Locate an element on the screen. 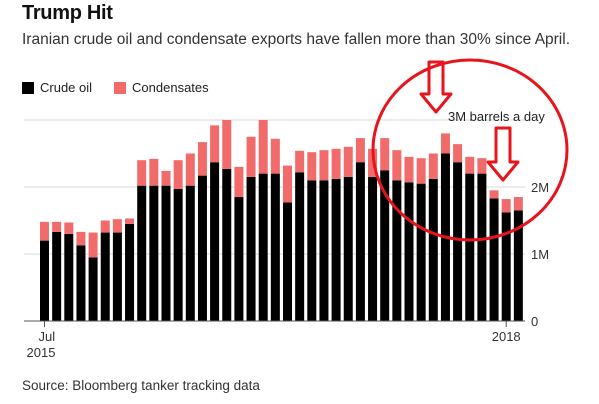  legend-item-crude: Crude oil is located at coordinates (57, 87).